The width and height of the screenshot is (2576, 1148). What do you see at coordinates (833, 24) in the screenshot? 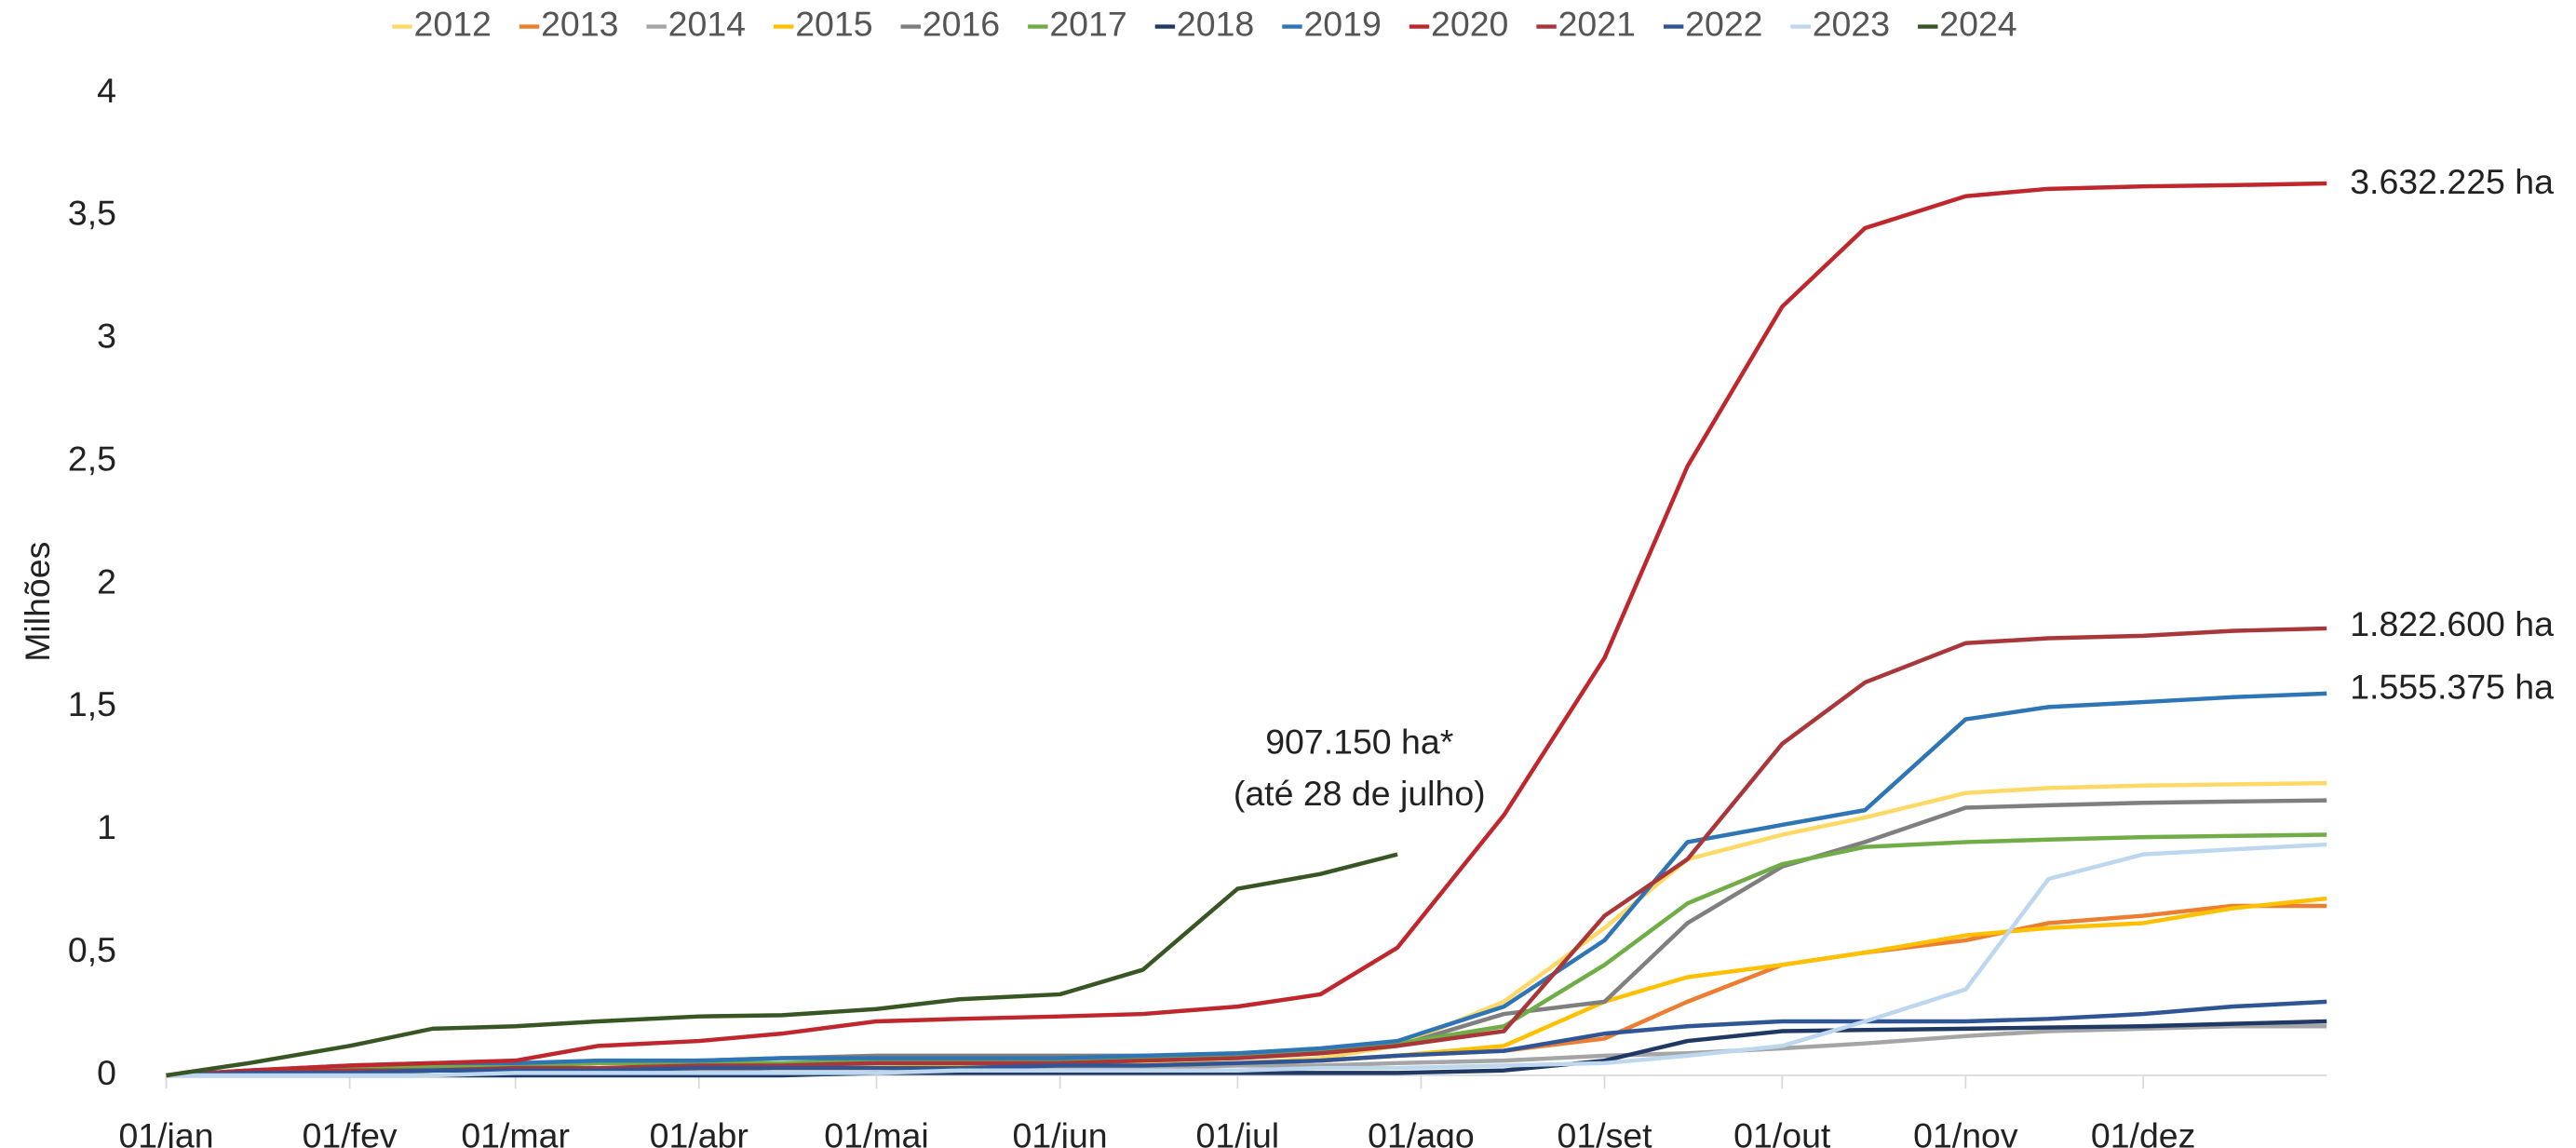
I see `legend-label: 2015` at bounding box center [833, 24].